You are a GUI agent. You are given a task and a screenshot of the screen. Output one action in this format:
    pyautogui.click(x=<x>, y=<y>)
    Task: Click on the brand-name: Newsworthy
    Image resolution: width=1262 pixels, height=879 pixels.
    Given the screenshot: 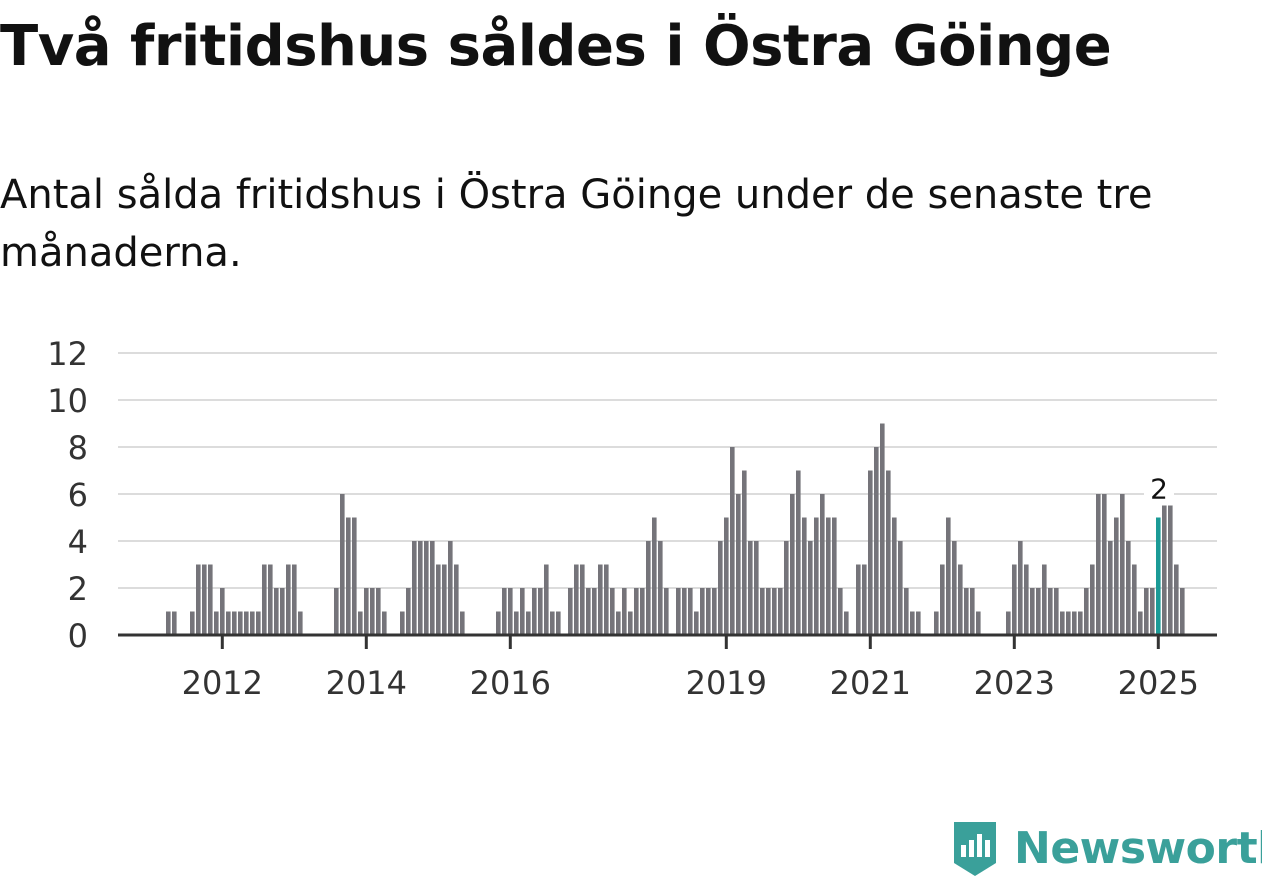 What is the action you would take?
    pyautogui.click(x=1138, y=848)
    